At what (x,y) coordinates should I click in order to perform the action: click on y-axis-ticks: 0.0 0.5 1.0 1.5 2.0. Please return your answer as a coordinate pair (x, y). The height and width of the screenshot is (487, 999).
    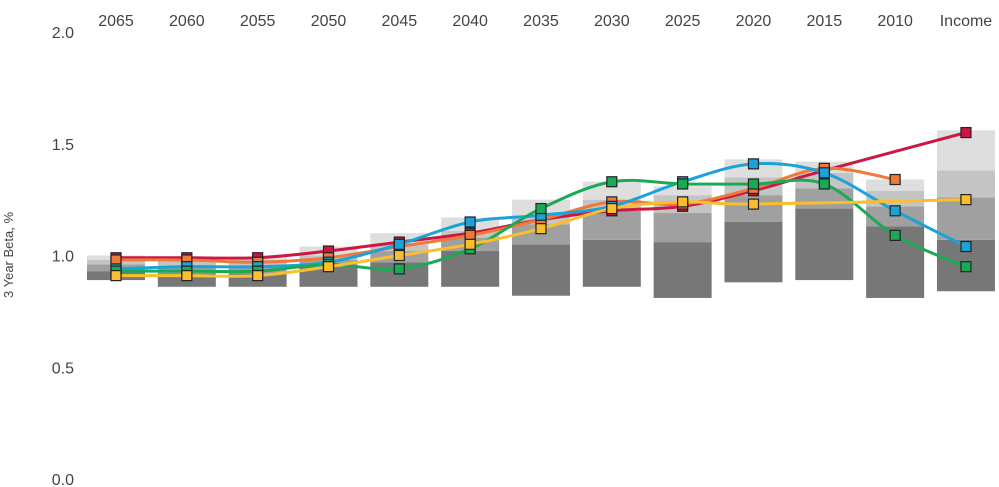
    Looking at the image, I should click on (63, 256).